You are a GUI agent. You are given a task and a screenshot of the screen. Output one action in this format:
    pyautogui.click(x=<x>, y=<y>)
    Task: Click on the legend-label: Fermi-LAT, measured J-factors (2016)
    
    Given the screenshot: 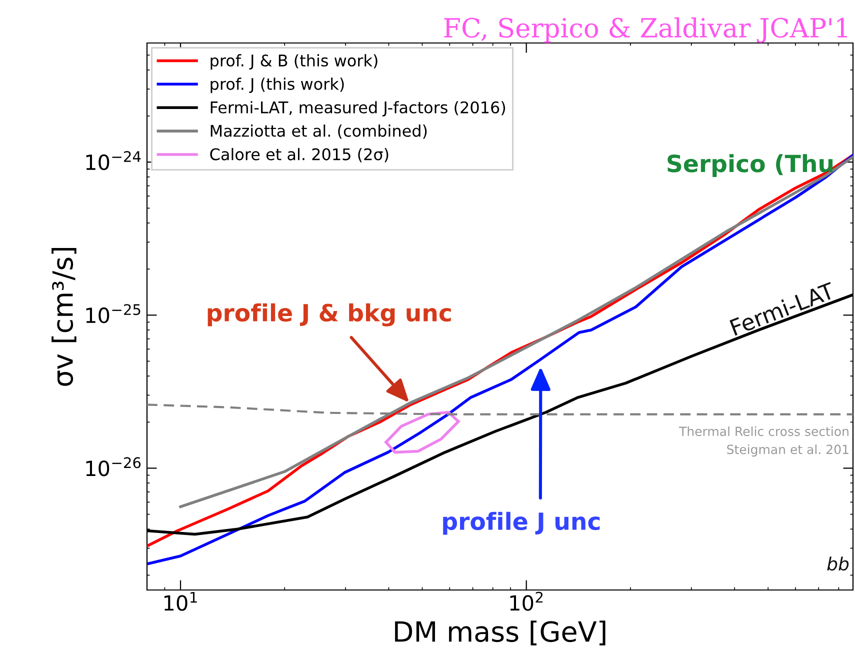 What is the action you would take?
    pyautogui.click(x=358, y=108)
    